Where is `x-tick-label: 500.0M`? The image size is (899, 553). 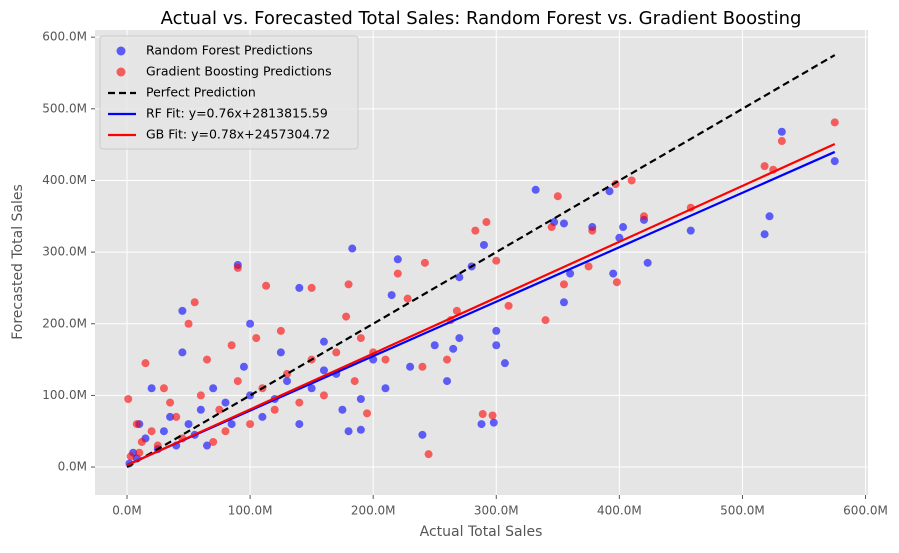
x-tick-label: 500.0M is located at coordinates (742, 511).